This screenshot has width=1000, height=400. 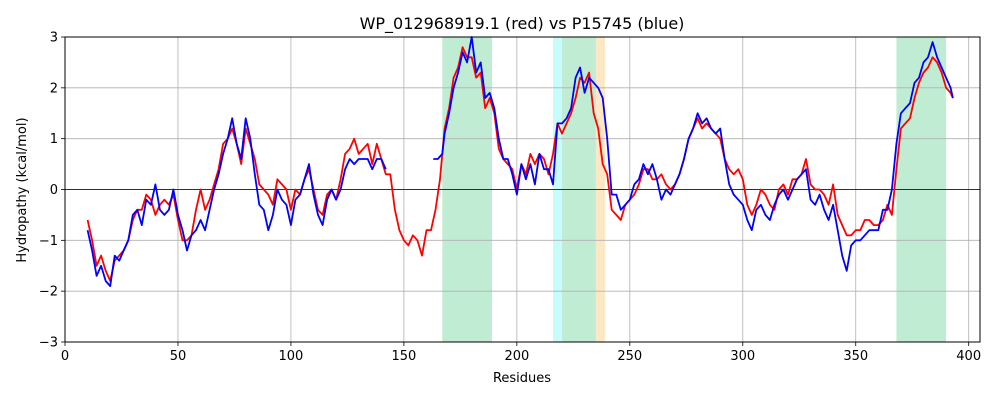 I want to click on y-tick-label: −3, so click(x=48, y=343).